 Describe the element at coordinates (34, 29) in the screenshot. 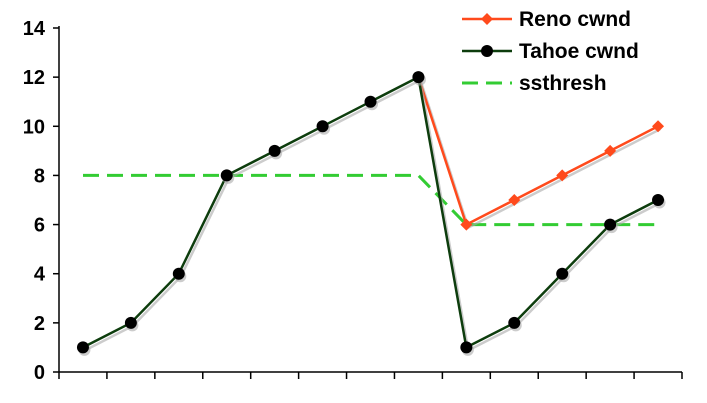

I see `y-tick-label: 14` at that location.